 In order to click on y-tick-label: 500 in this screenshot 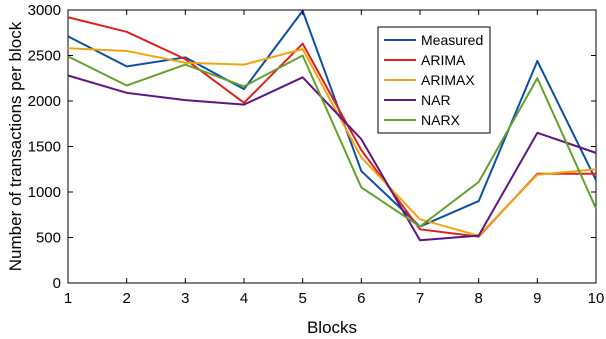, I will do `click(48, 238)`.